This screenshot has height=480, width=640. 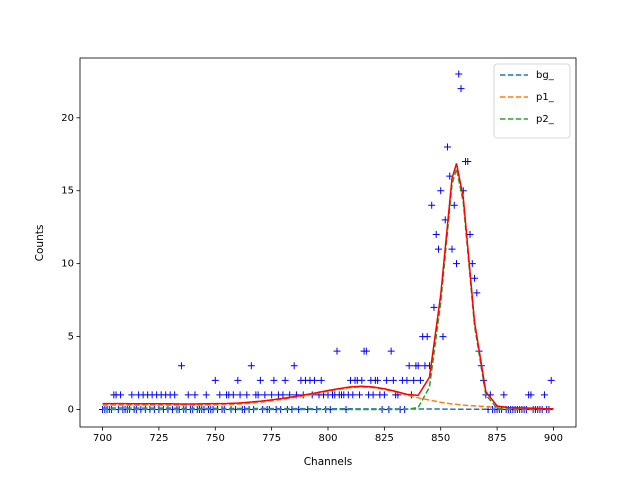 What do you see at coordinates (102, 438) in the screenshot?
I see `x-tick-label: 700` at bounding box center [102, 438].